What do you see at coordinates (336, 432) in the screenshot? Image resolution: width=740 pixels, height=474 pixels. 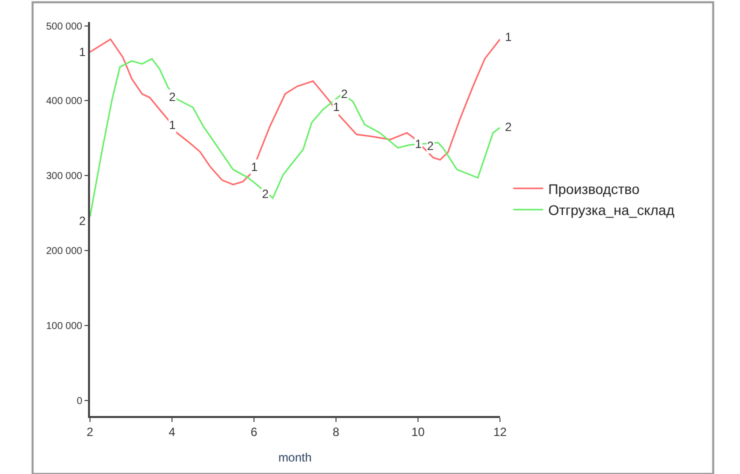 I see `x-tick-label: 8` at bounding box center [336, 432].